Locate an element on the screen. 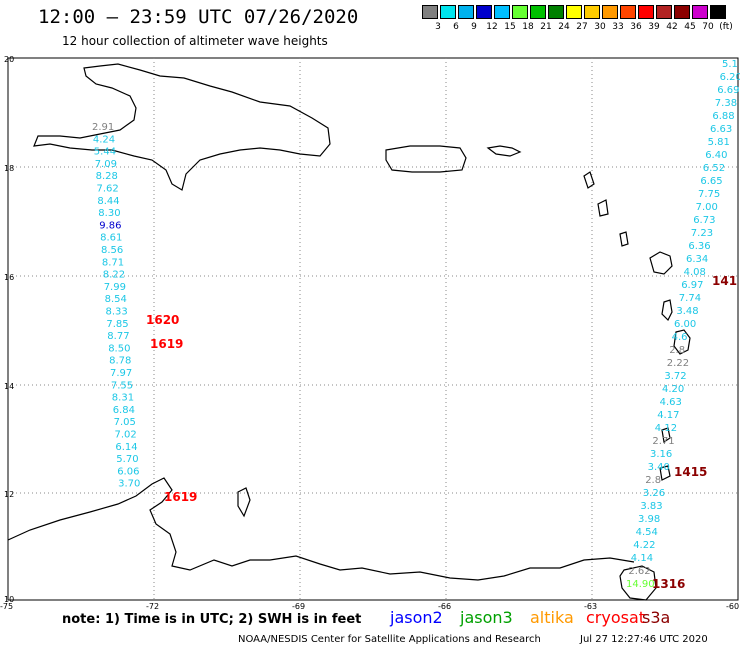  wave-height-label: 4.54 is located at coordinates (647, 532).